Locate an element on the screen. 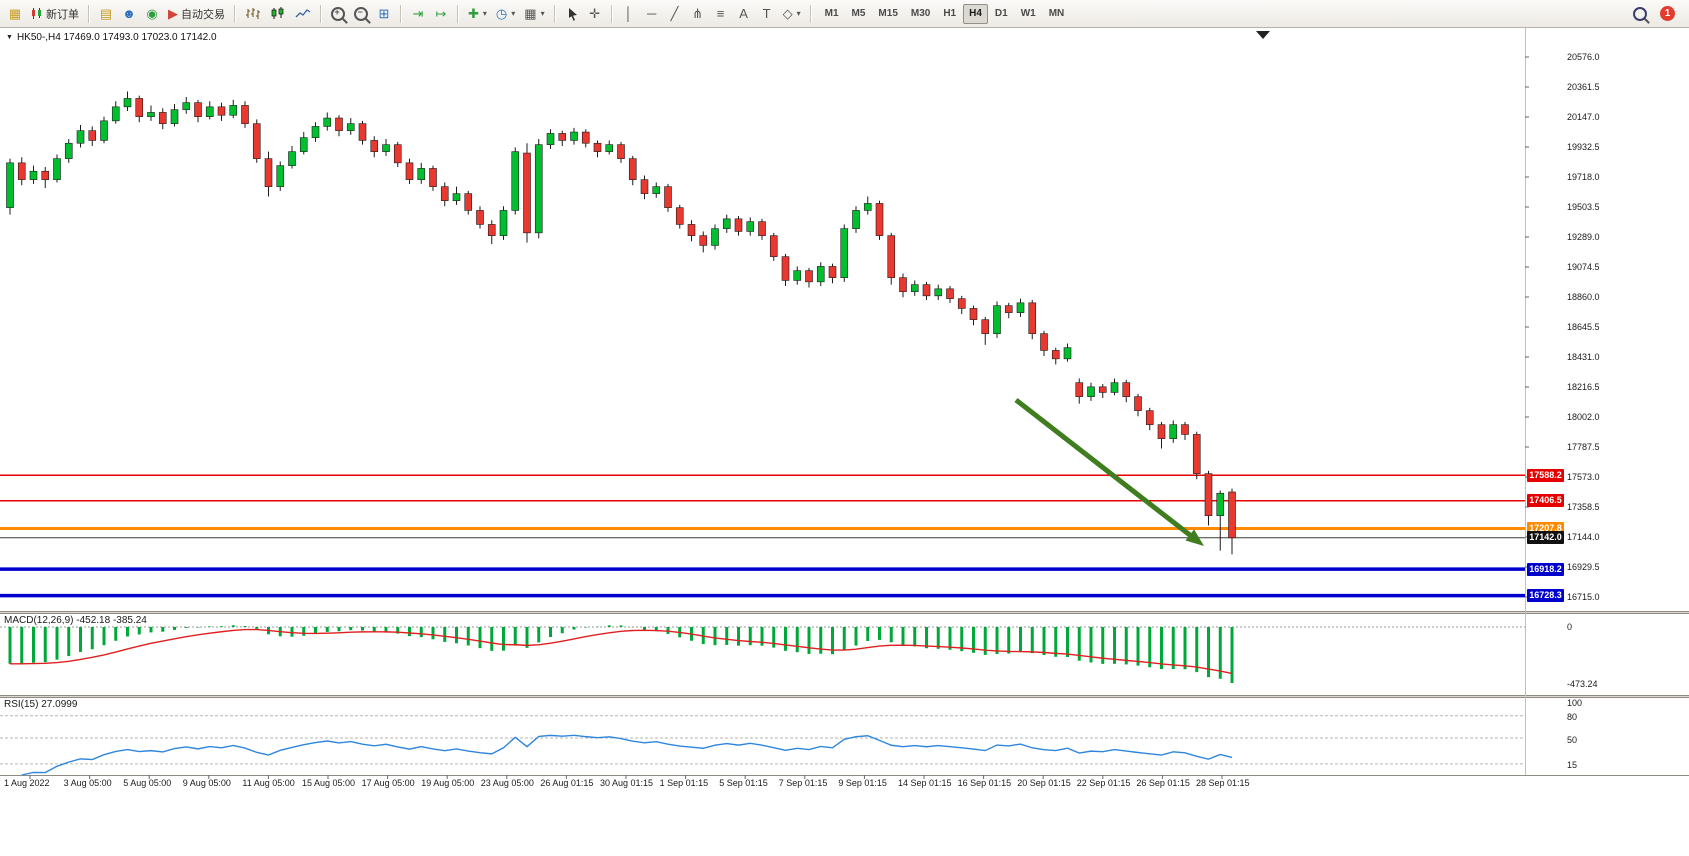  fibonacci-button: ≡ is located at coordinates (721, 14).